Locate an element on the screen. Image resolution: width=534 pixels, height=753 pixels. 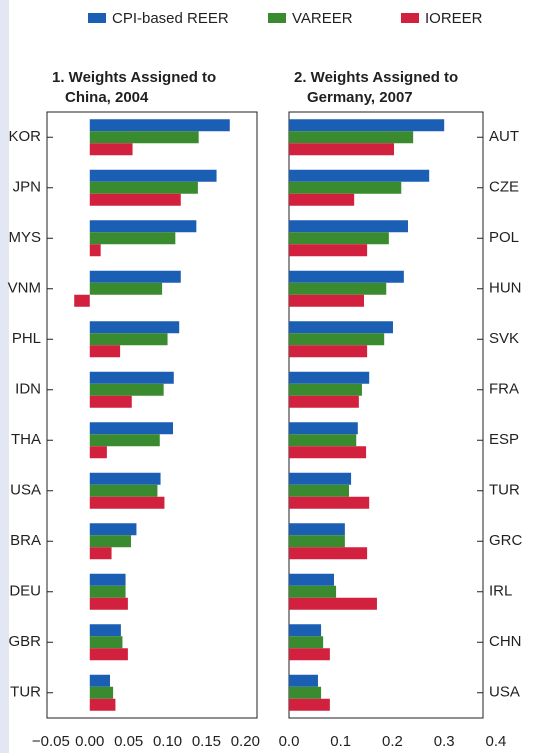
x-tick-label: 0.2 is located at coordinates (392, 741).